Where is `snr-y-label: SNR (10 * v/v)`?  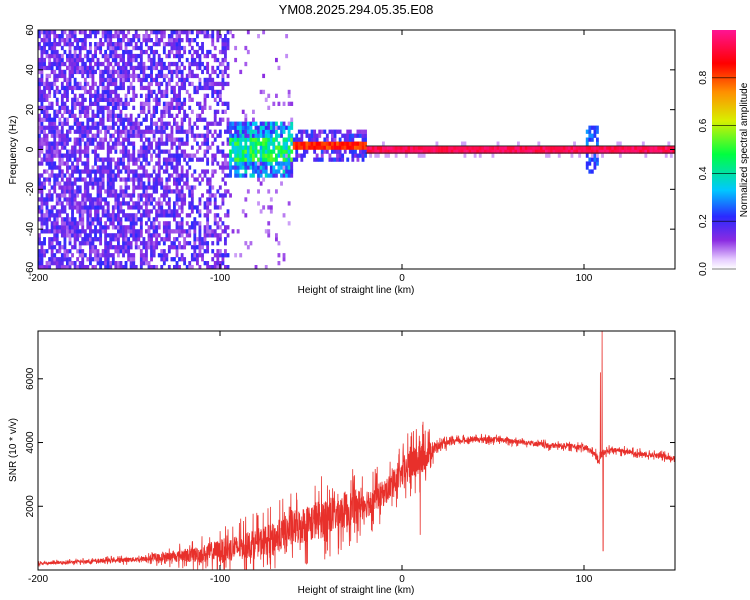 snr-y-label: SNR (10 * v/v) is located at coordinates (13, 450).